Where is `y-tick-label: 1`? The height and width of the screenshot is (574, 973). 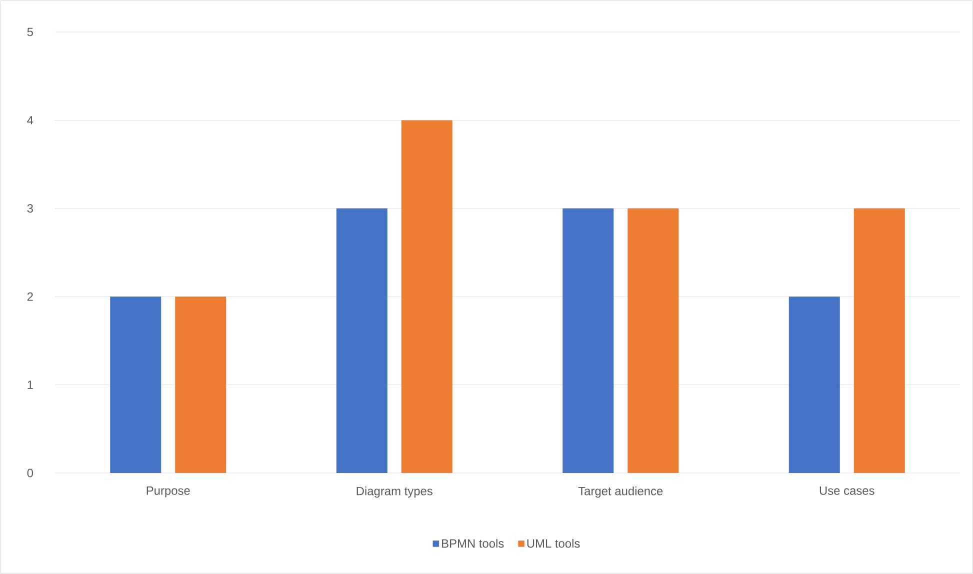
y-tick-label: 1 is located at coordinates (30, 384).